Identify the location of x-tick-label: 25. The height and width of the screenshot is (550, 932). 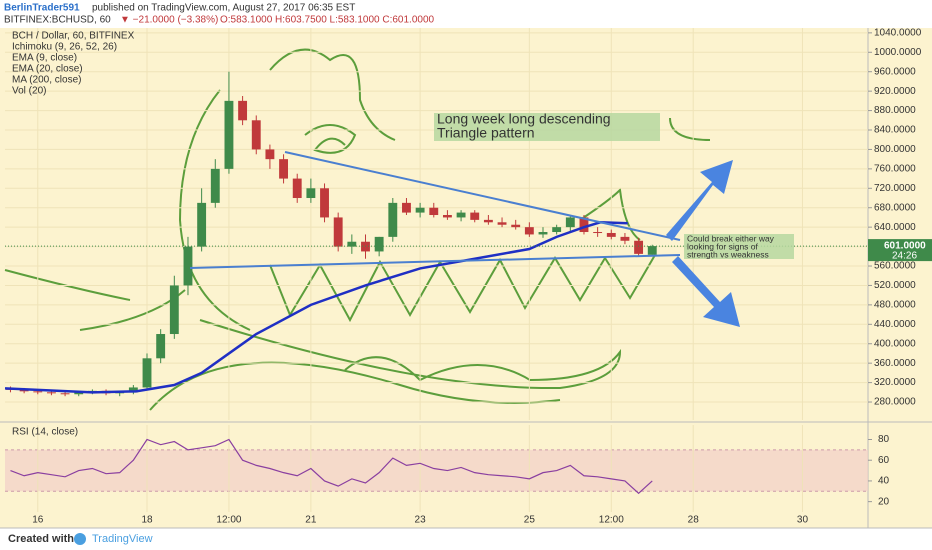
(530, 520).